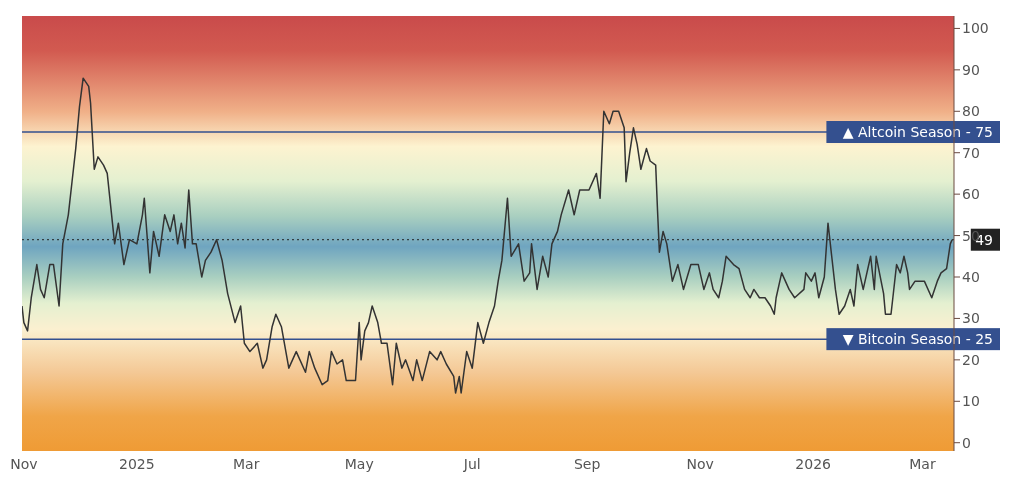  Describe the element at coordinates (587, 463) in the screenshot. I see `x-tick-label: Sep` at that location.